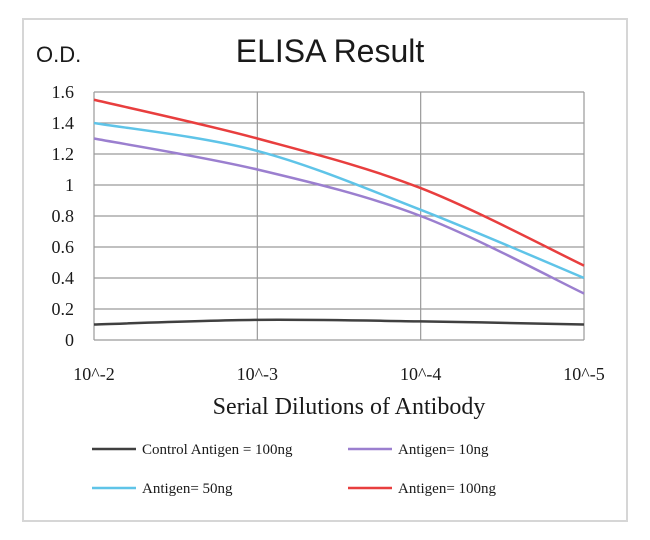 This screenshot has height=540, width=650. Describe the element at coordinates (257, 374) in the screenshot. I see `x-tick-label: 10^-3` at that location.